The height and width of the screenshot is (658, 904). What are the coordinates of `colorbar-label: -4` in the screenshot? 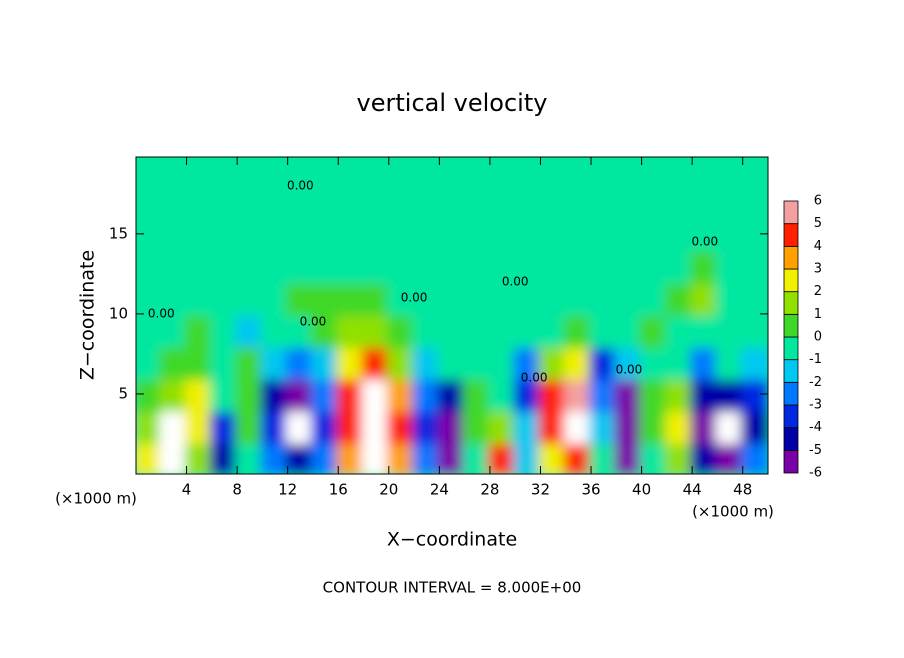 It's located at (815, 427).